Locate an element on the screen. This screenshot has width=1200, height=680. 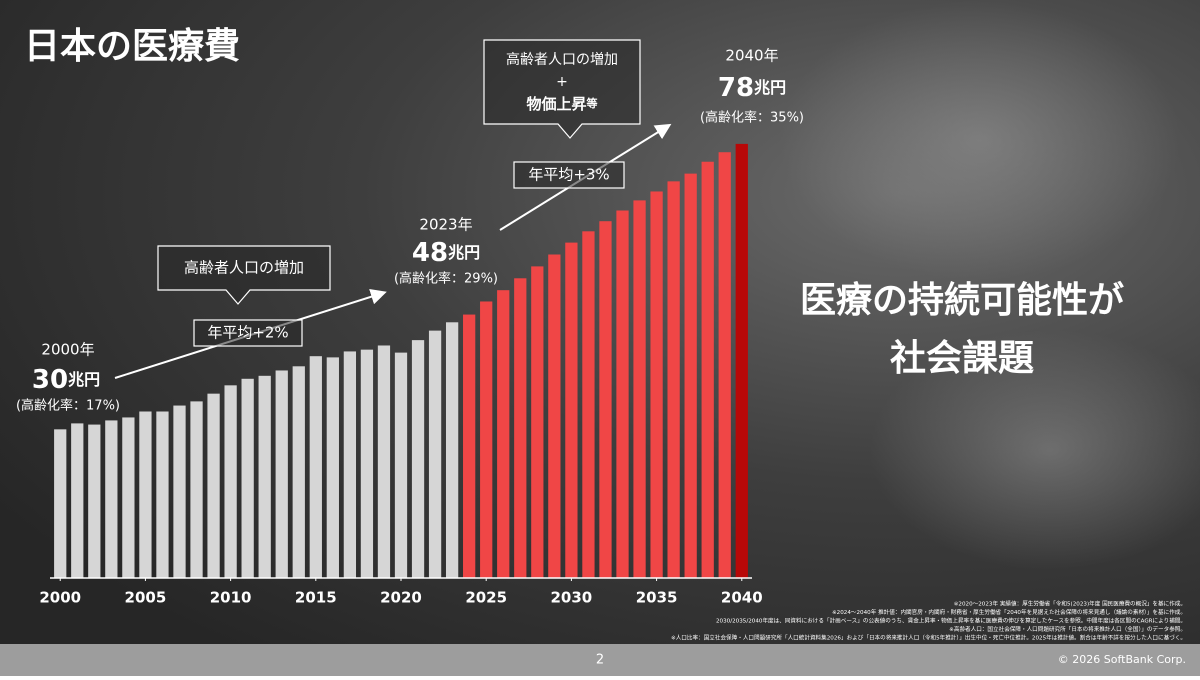
x-tick-label: 2030 is located at coordinates (572, 598).